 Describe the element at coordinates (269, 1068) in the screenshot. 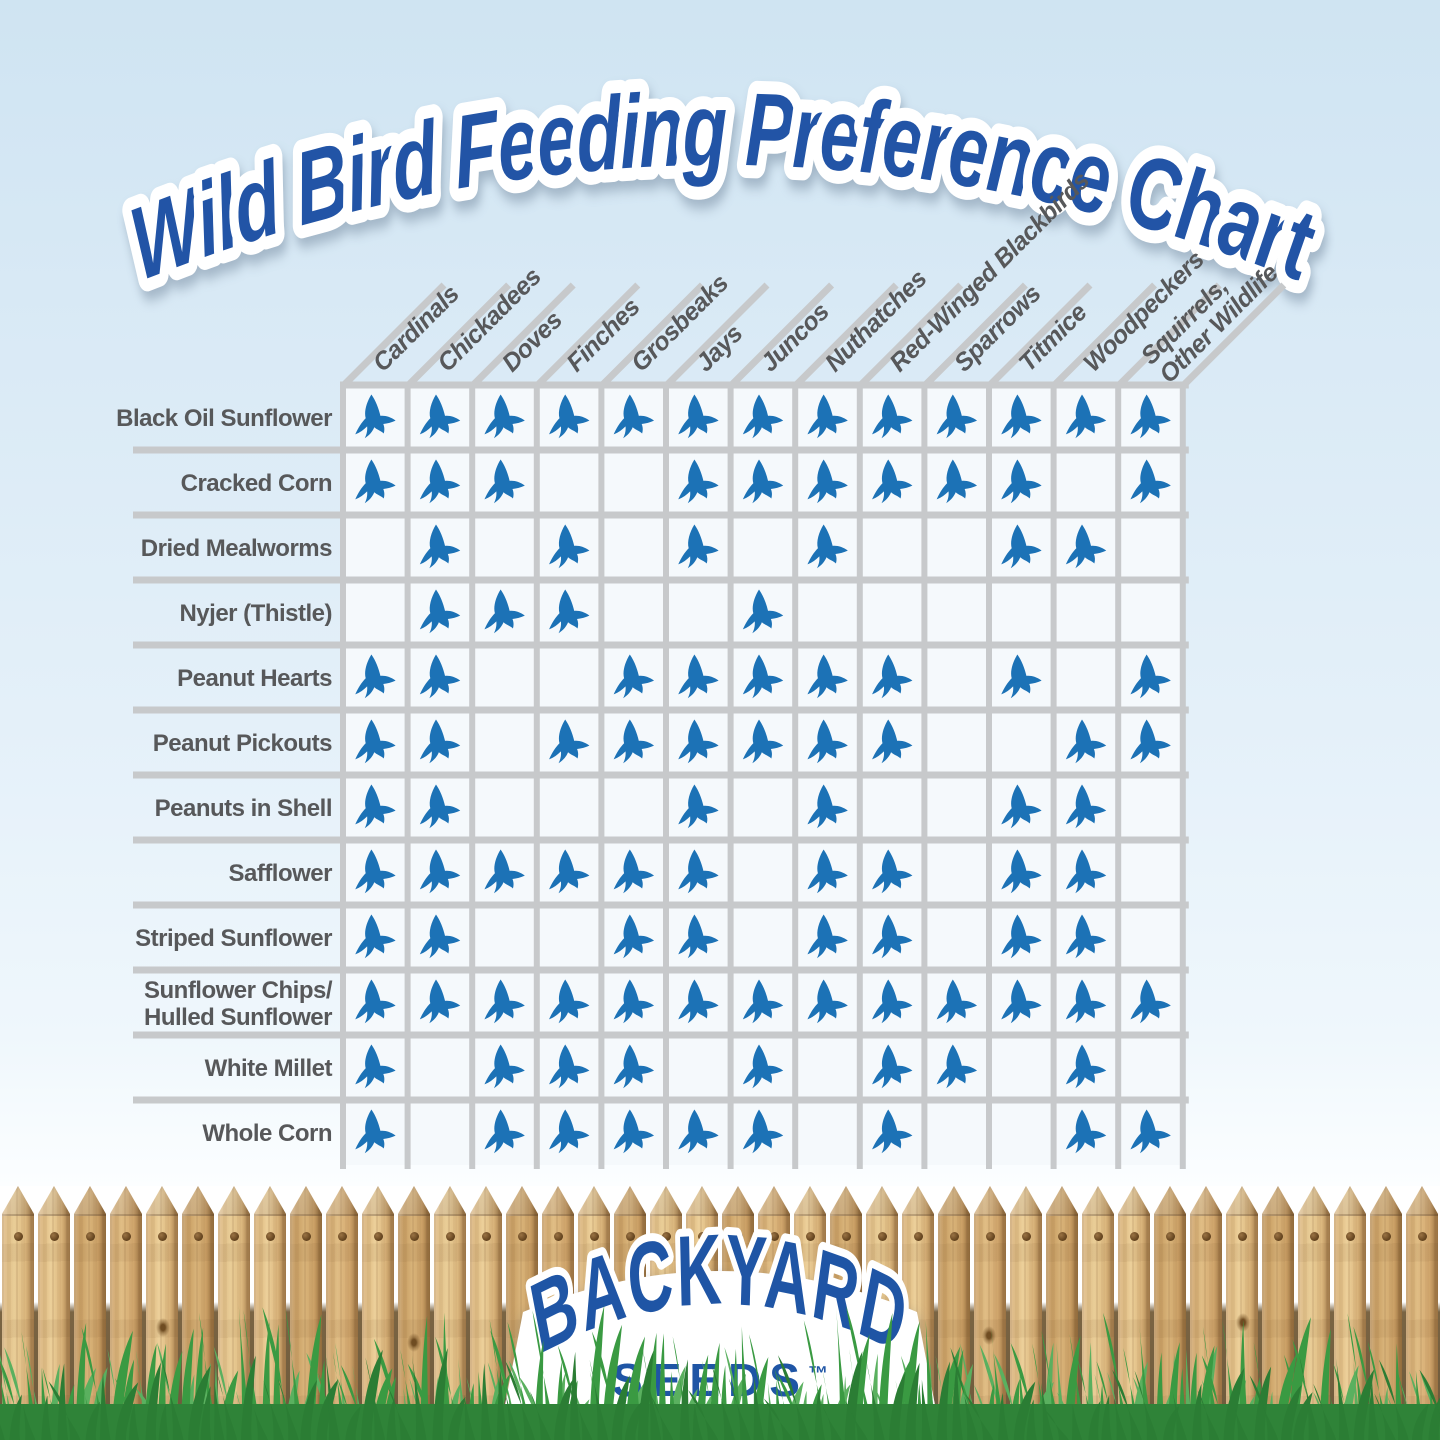

I see `row-label: White Millet` at that location.